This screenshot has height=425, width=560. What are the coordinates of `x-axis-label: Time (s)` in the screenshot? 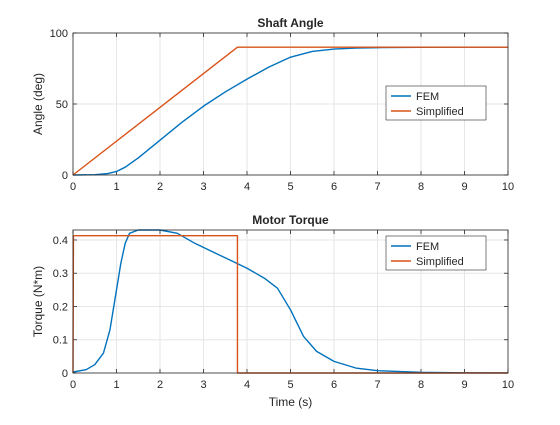 It's located at (291, 402).